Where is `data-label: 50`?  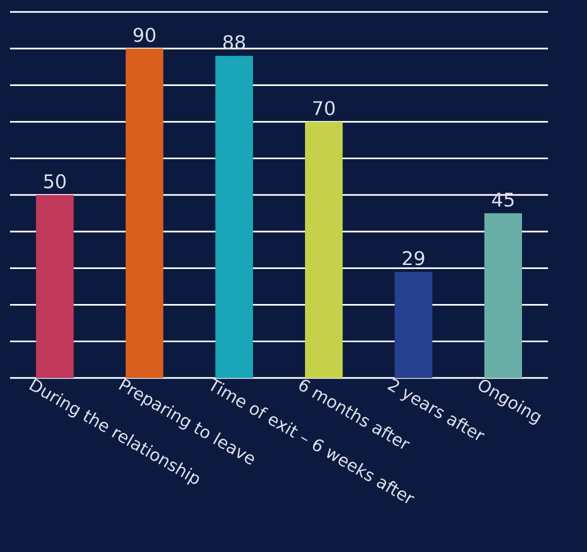 data-label: 50 is located at coordinates (55, 181).